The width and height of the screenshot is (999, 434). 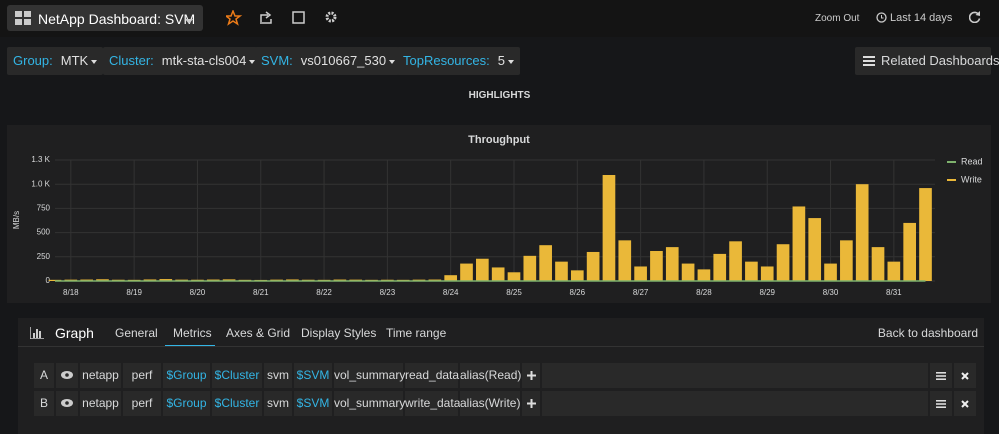 I want to click on tab: Axes & Grid, so click(x=258, y=333).